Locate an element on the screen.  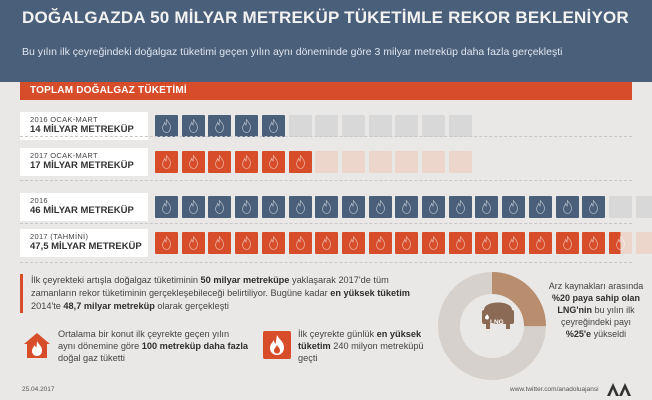
consumption-row: 2017 OCAK-MART 17 MİLYAR METREKÜP is located at coordinates (326, 162).